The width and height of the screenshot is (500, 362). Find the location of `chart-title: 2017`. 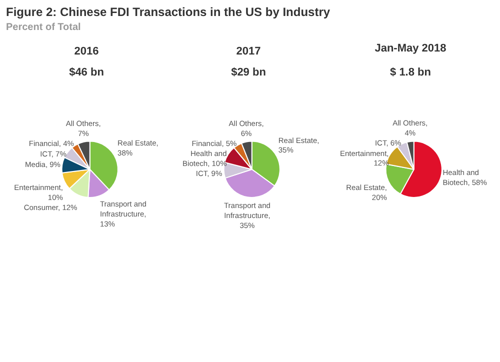

chart-title: 2017 is located at coordinates (248, 52).